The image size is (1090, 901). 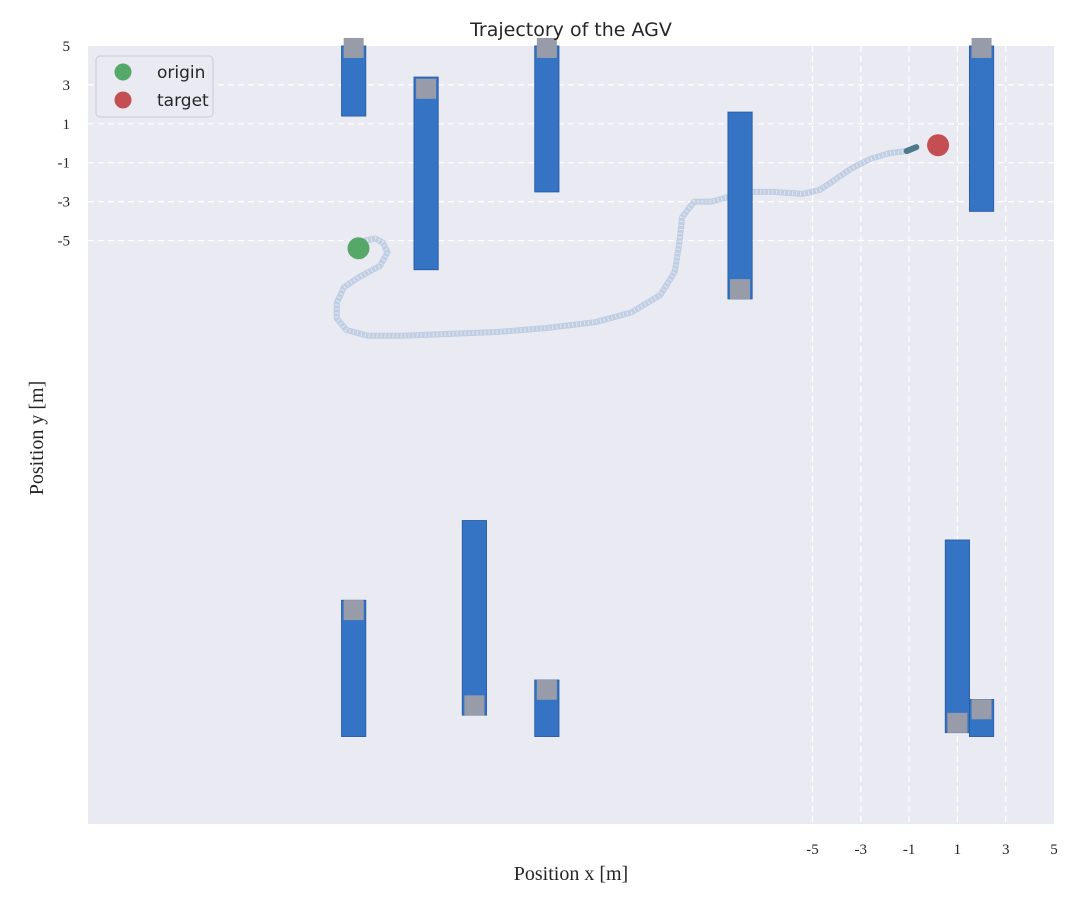 What do you see at coordinates (1006, 850) in the screenshot?
I see `x-tick-label: 3` at bounding box center [1006, 850].